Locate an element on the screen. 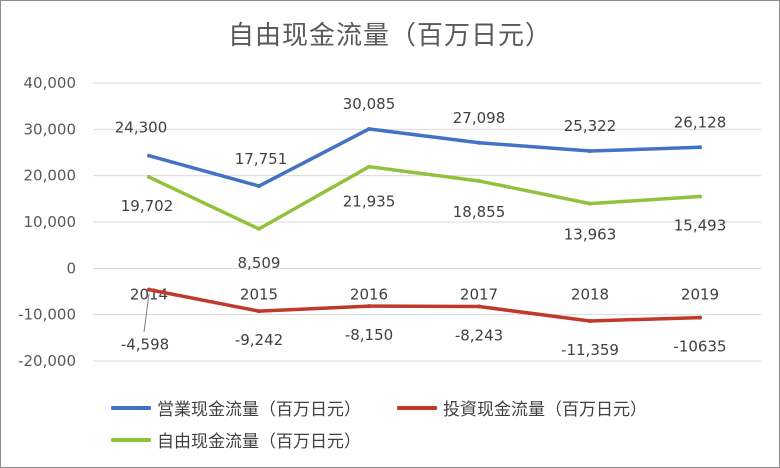 Image resolution: width=780 pixels, height=468 pixels. data-label: 18,855 is located at coordinates (479, 212).